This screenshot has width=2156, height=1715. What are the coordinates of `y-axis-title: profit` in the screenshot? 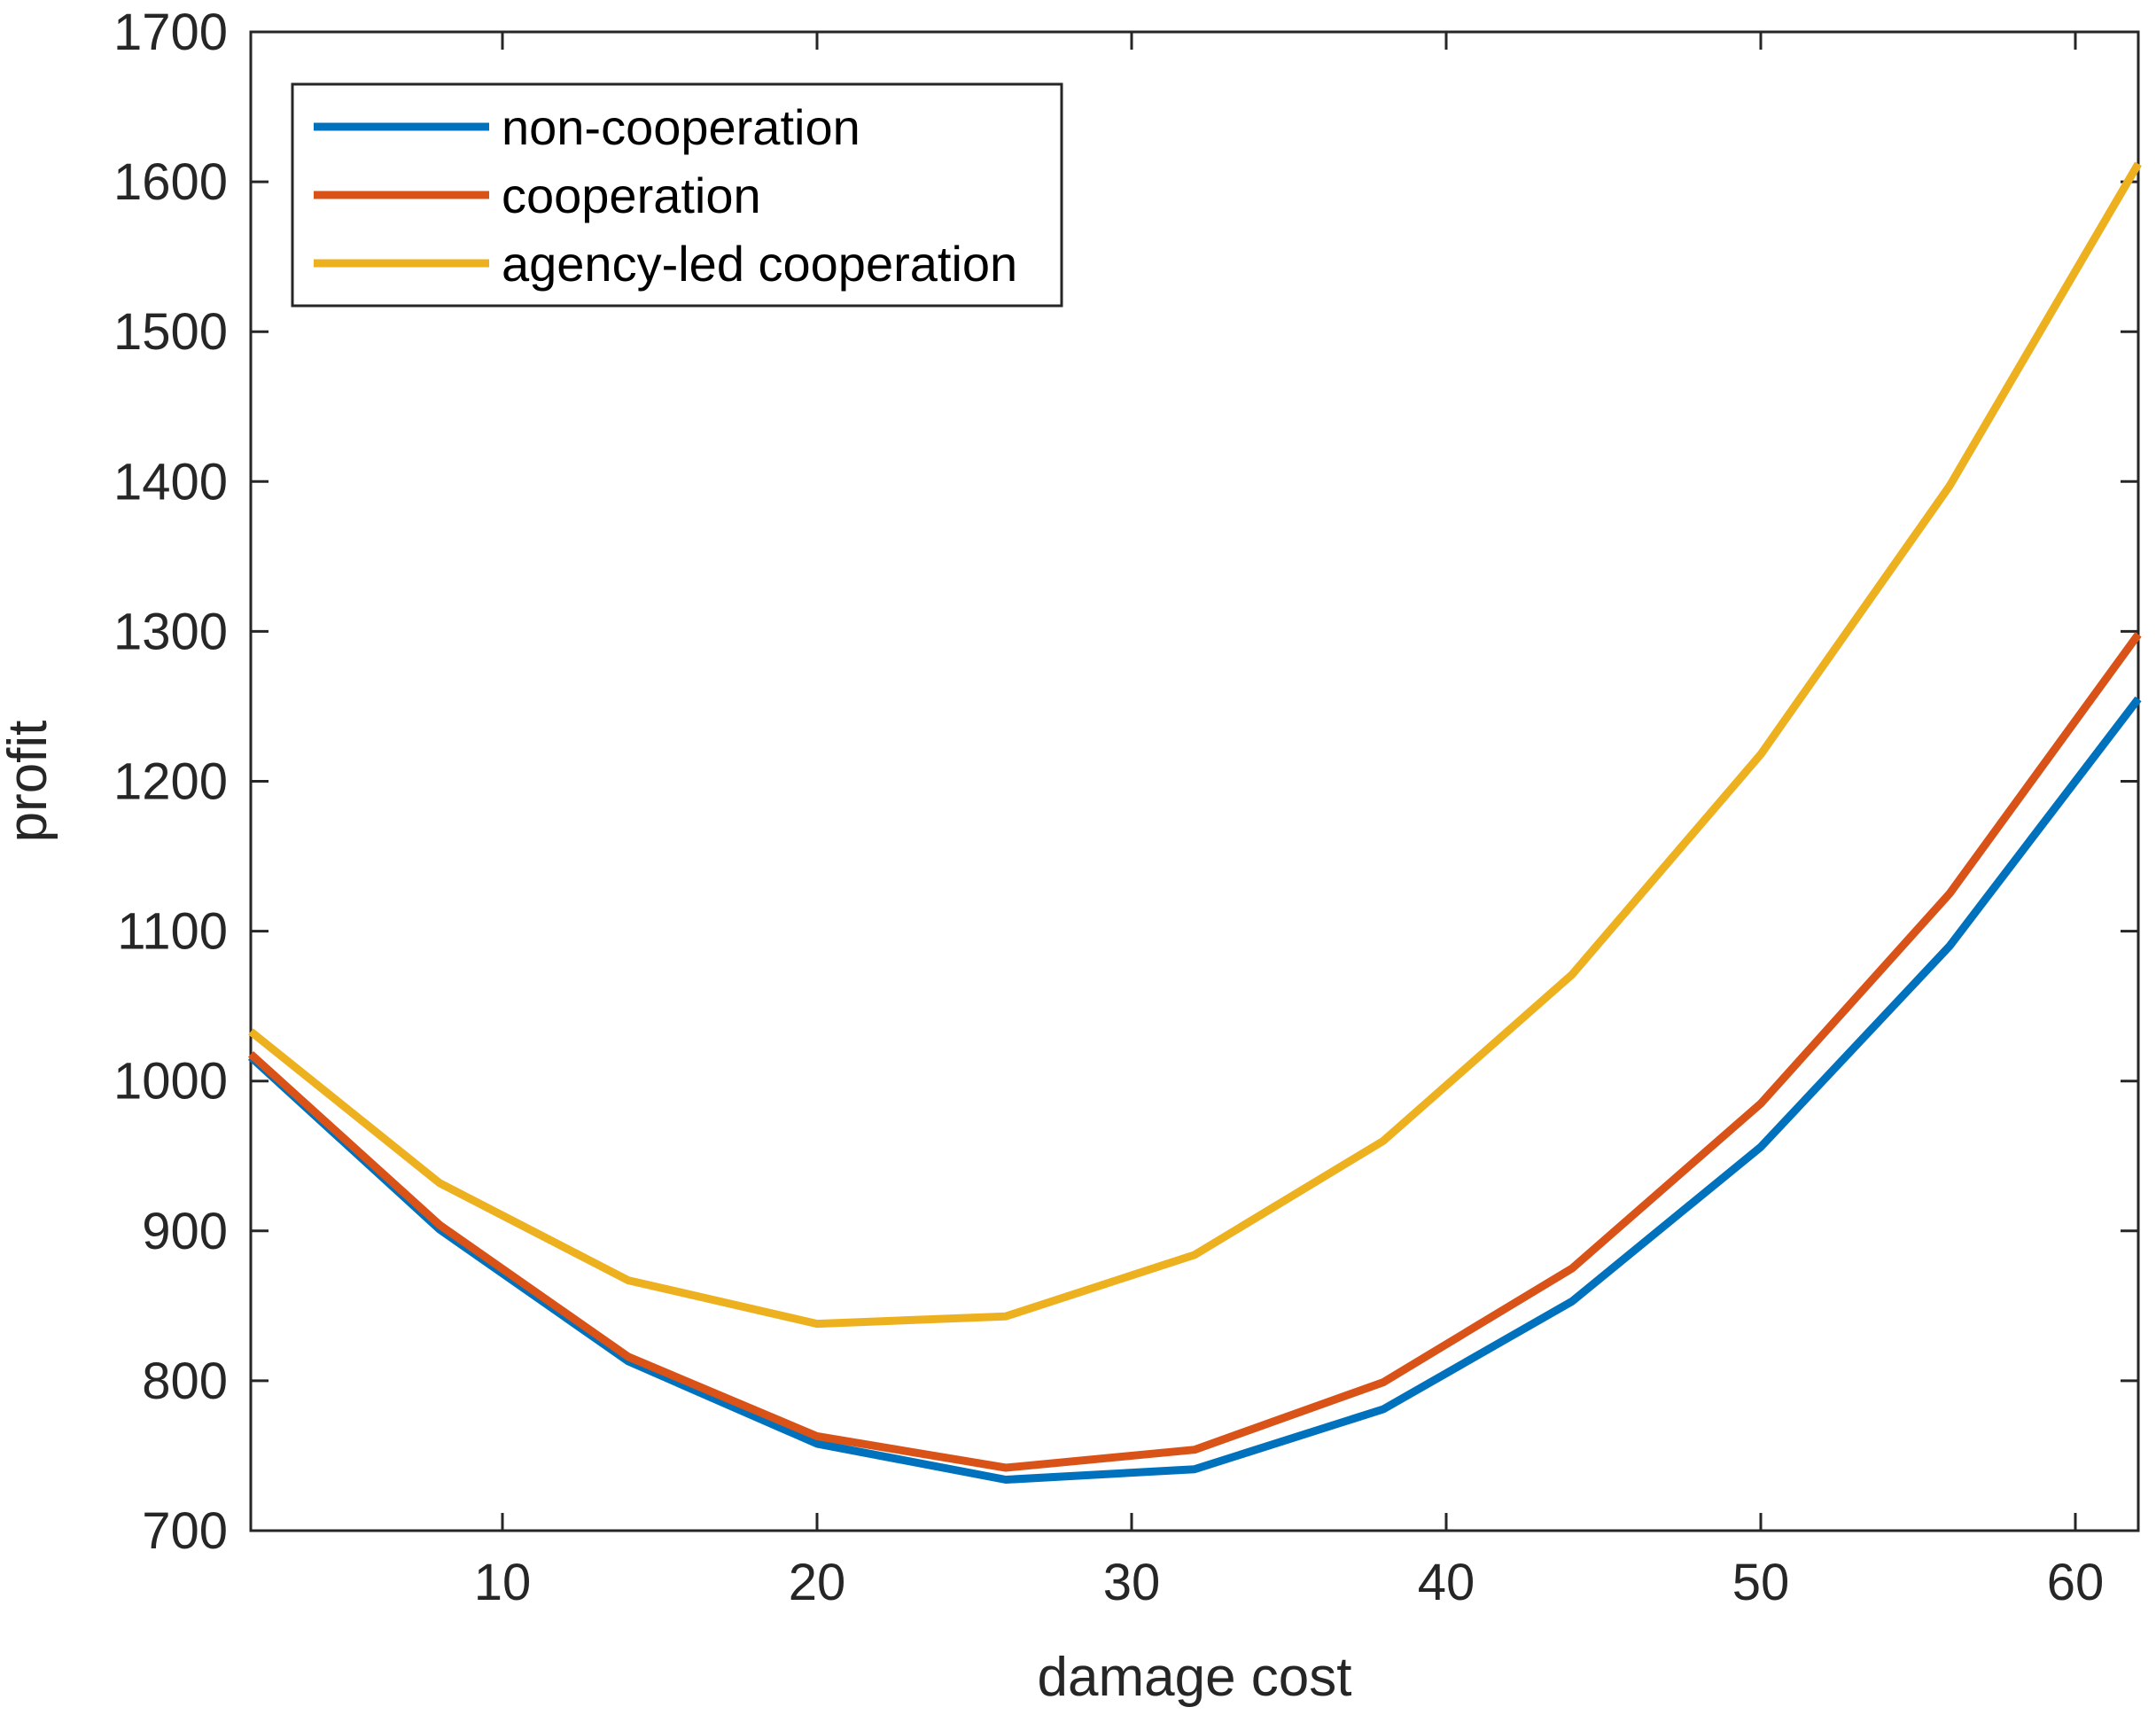 It's located at (29, 782).